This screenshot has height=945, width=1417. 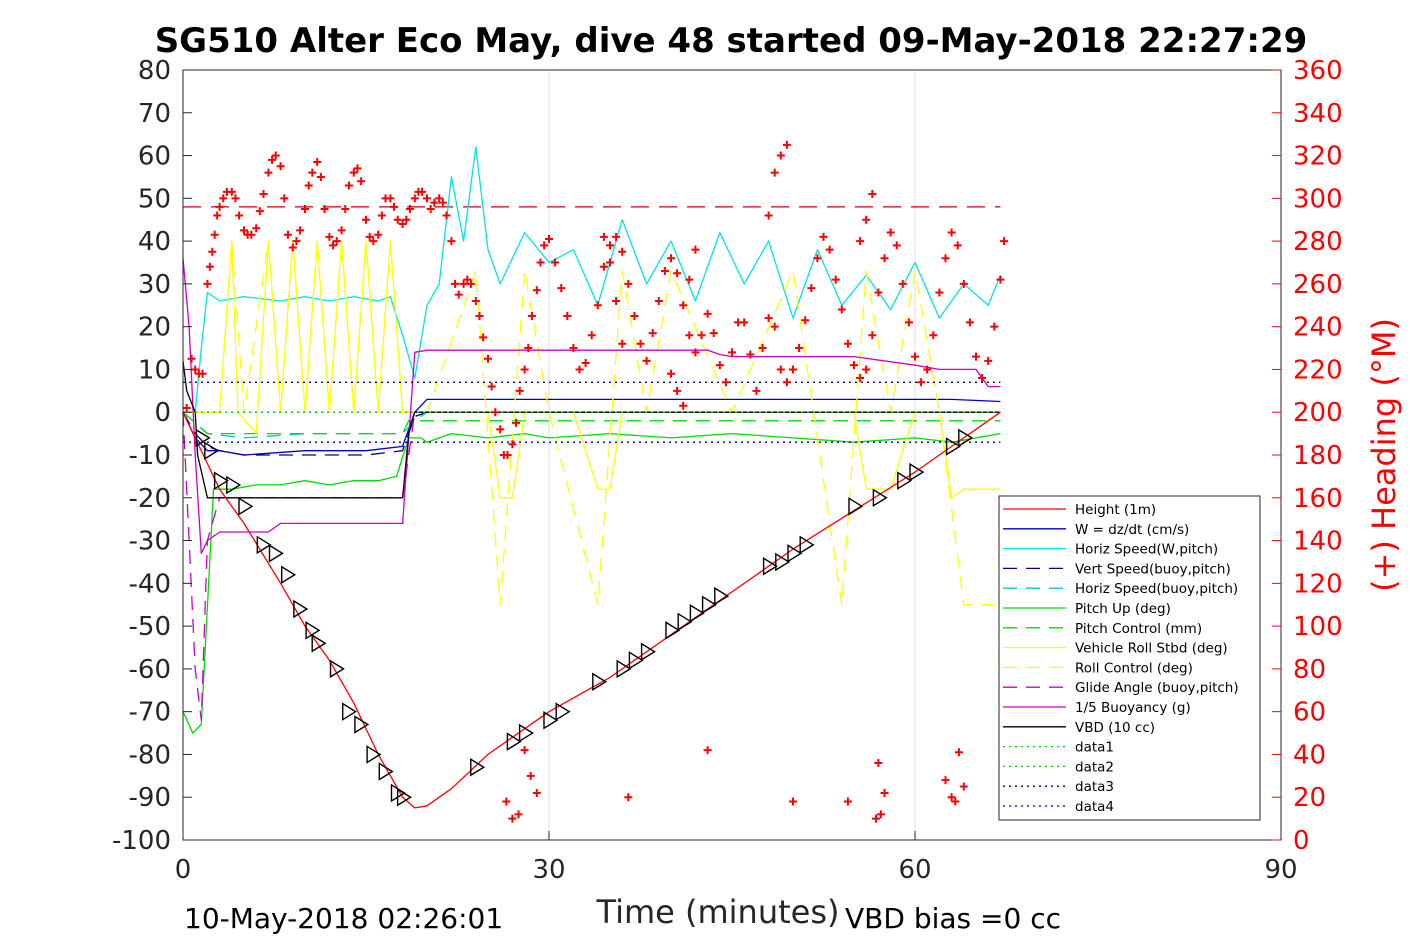 What do you see at coordinates (1156, 589) in the screenshot?
I see `legend-label-4: Horiz Speed(buoy,pitch)` at bounding box center [1156, 589].